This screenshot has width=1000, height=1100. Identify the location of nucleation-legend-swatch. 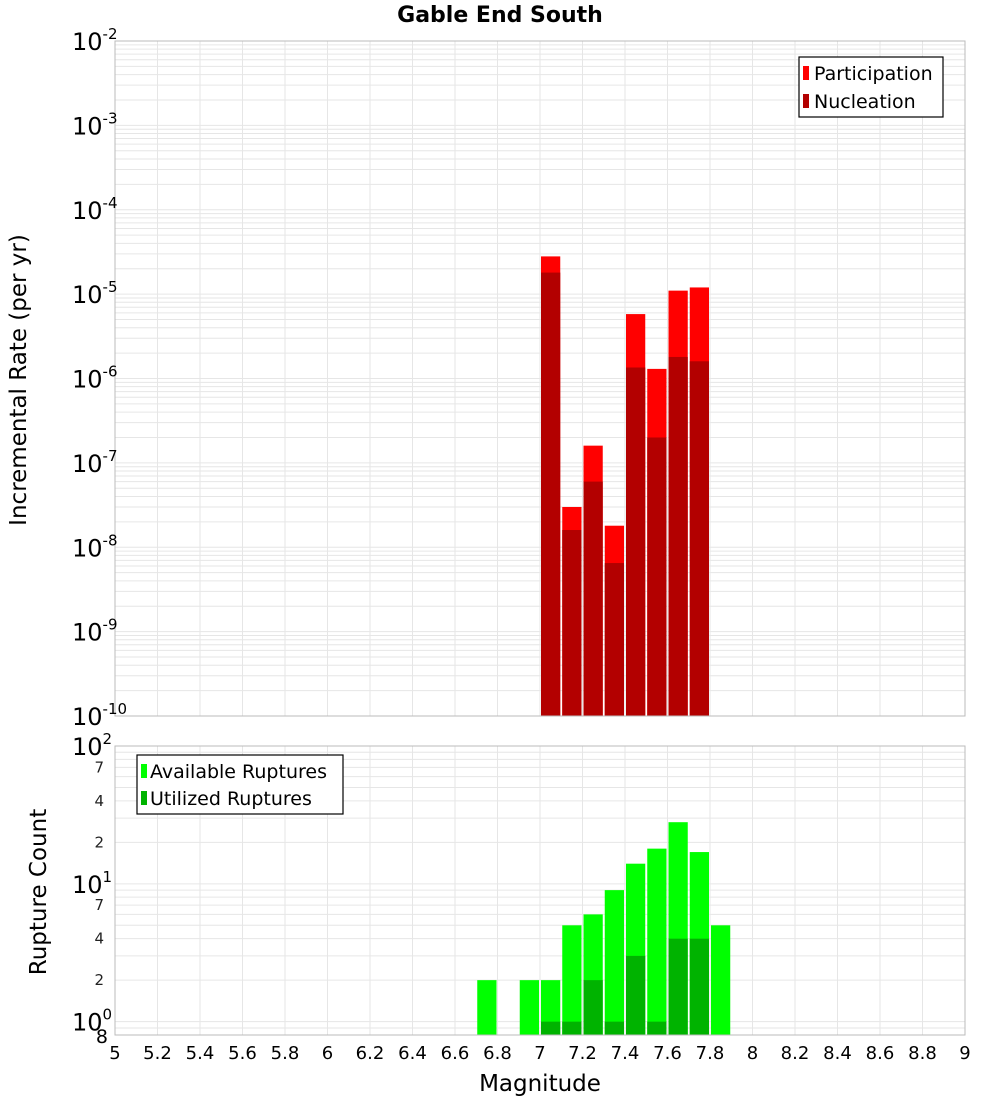
(806, 101).